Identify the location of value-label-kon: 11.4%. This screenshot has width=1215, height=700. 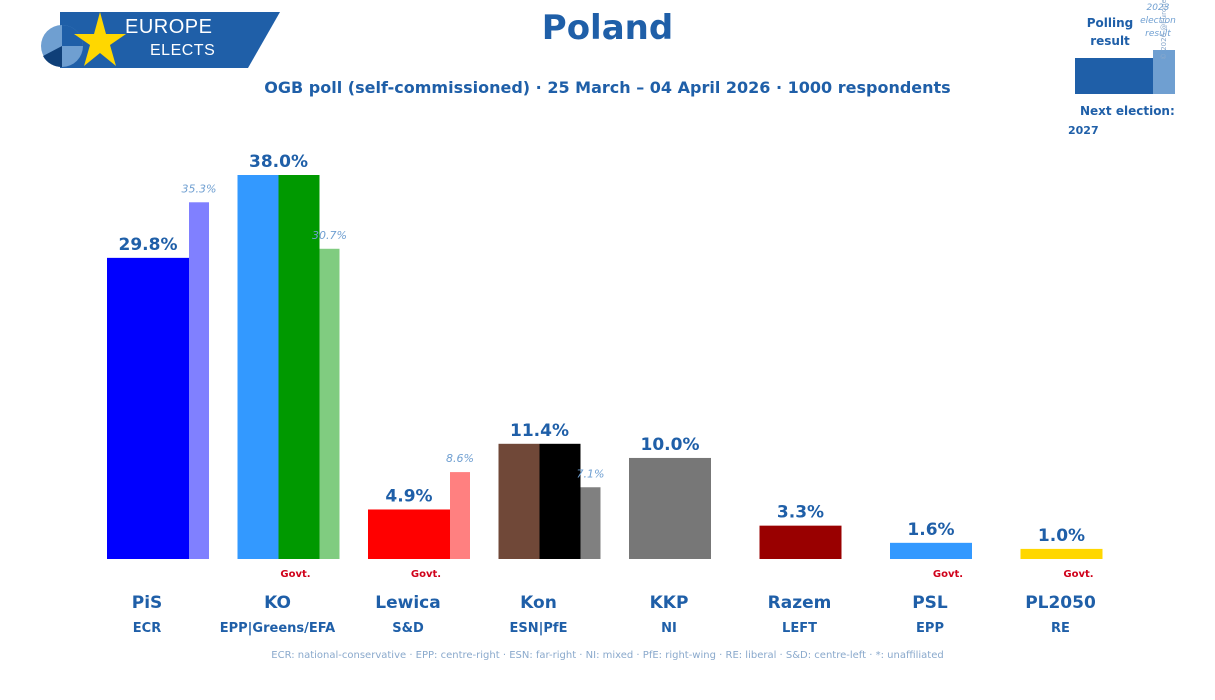
(539, 431).